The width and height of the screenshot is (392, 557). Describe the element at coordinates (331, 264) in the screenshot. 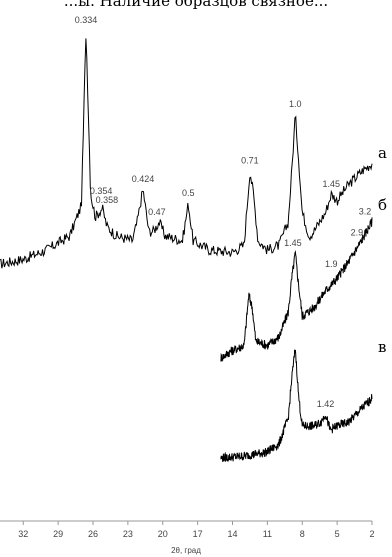

I see `peak-label: 1.9` at that location.